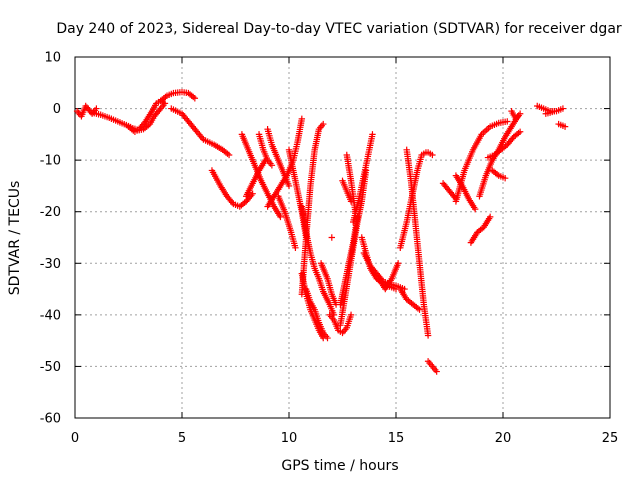 This screenshot has height=480, width=640. I want to click on y-tick-label: -10, so click(50, 161).